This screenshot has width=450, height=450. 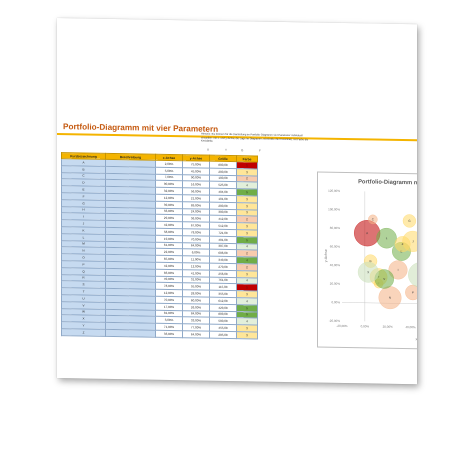 I want to click on y-tick-label: 40,00%, so click(x=335, y=265).